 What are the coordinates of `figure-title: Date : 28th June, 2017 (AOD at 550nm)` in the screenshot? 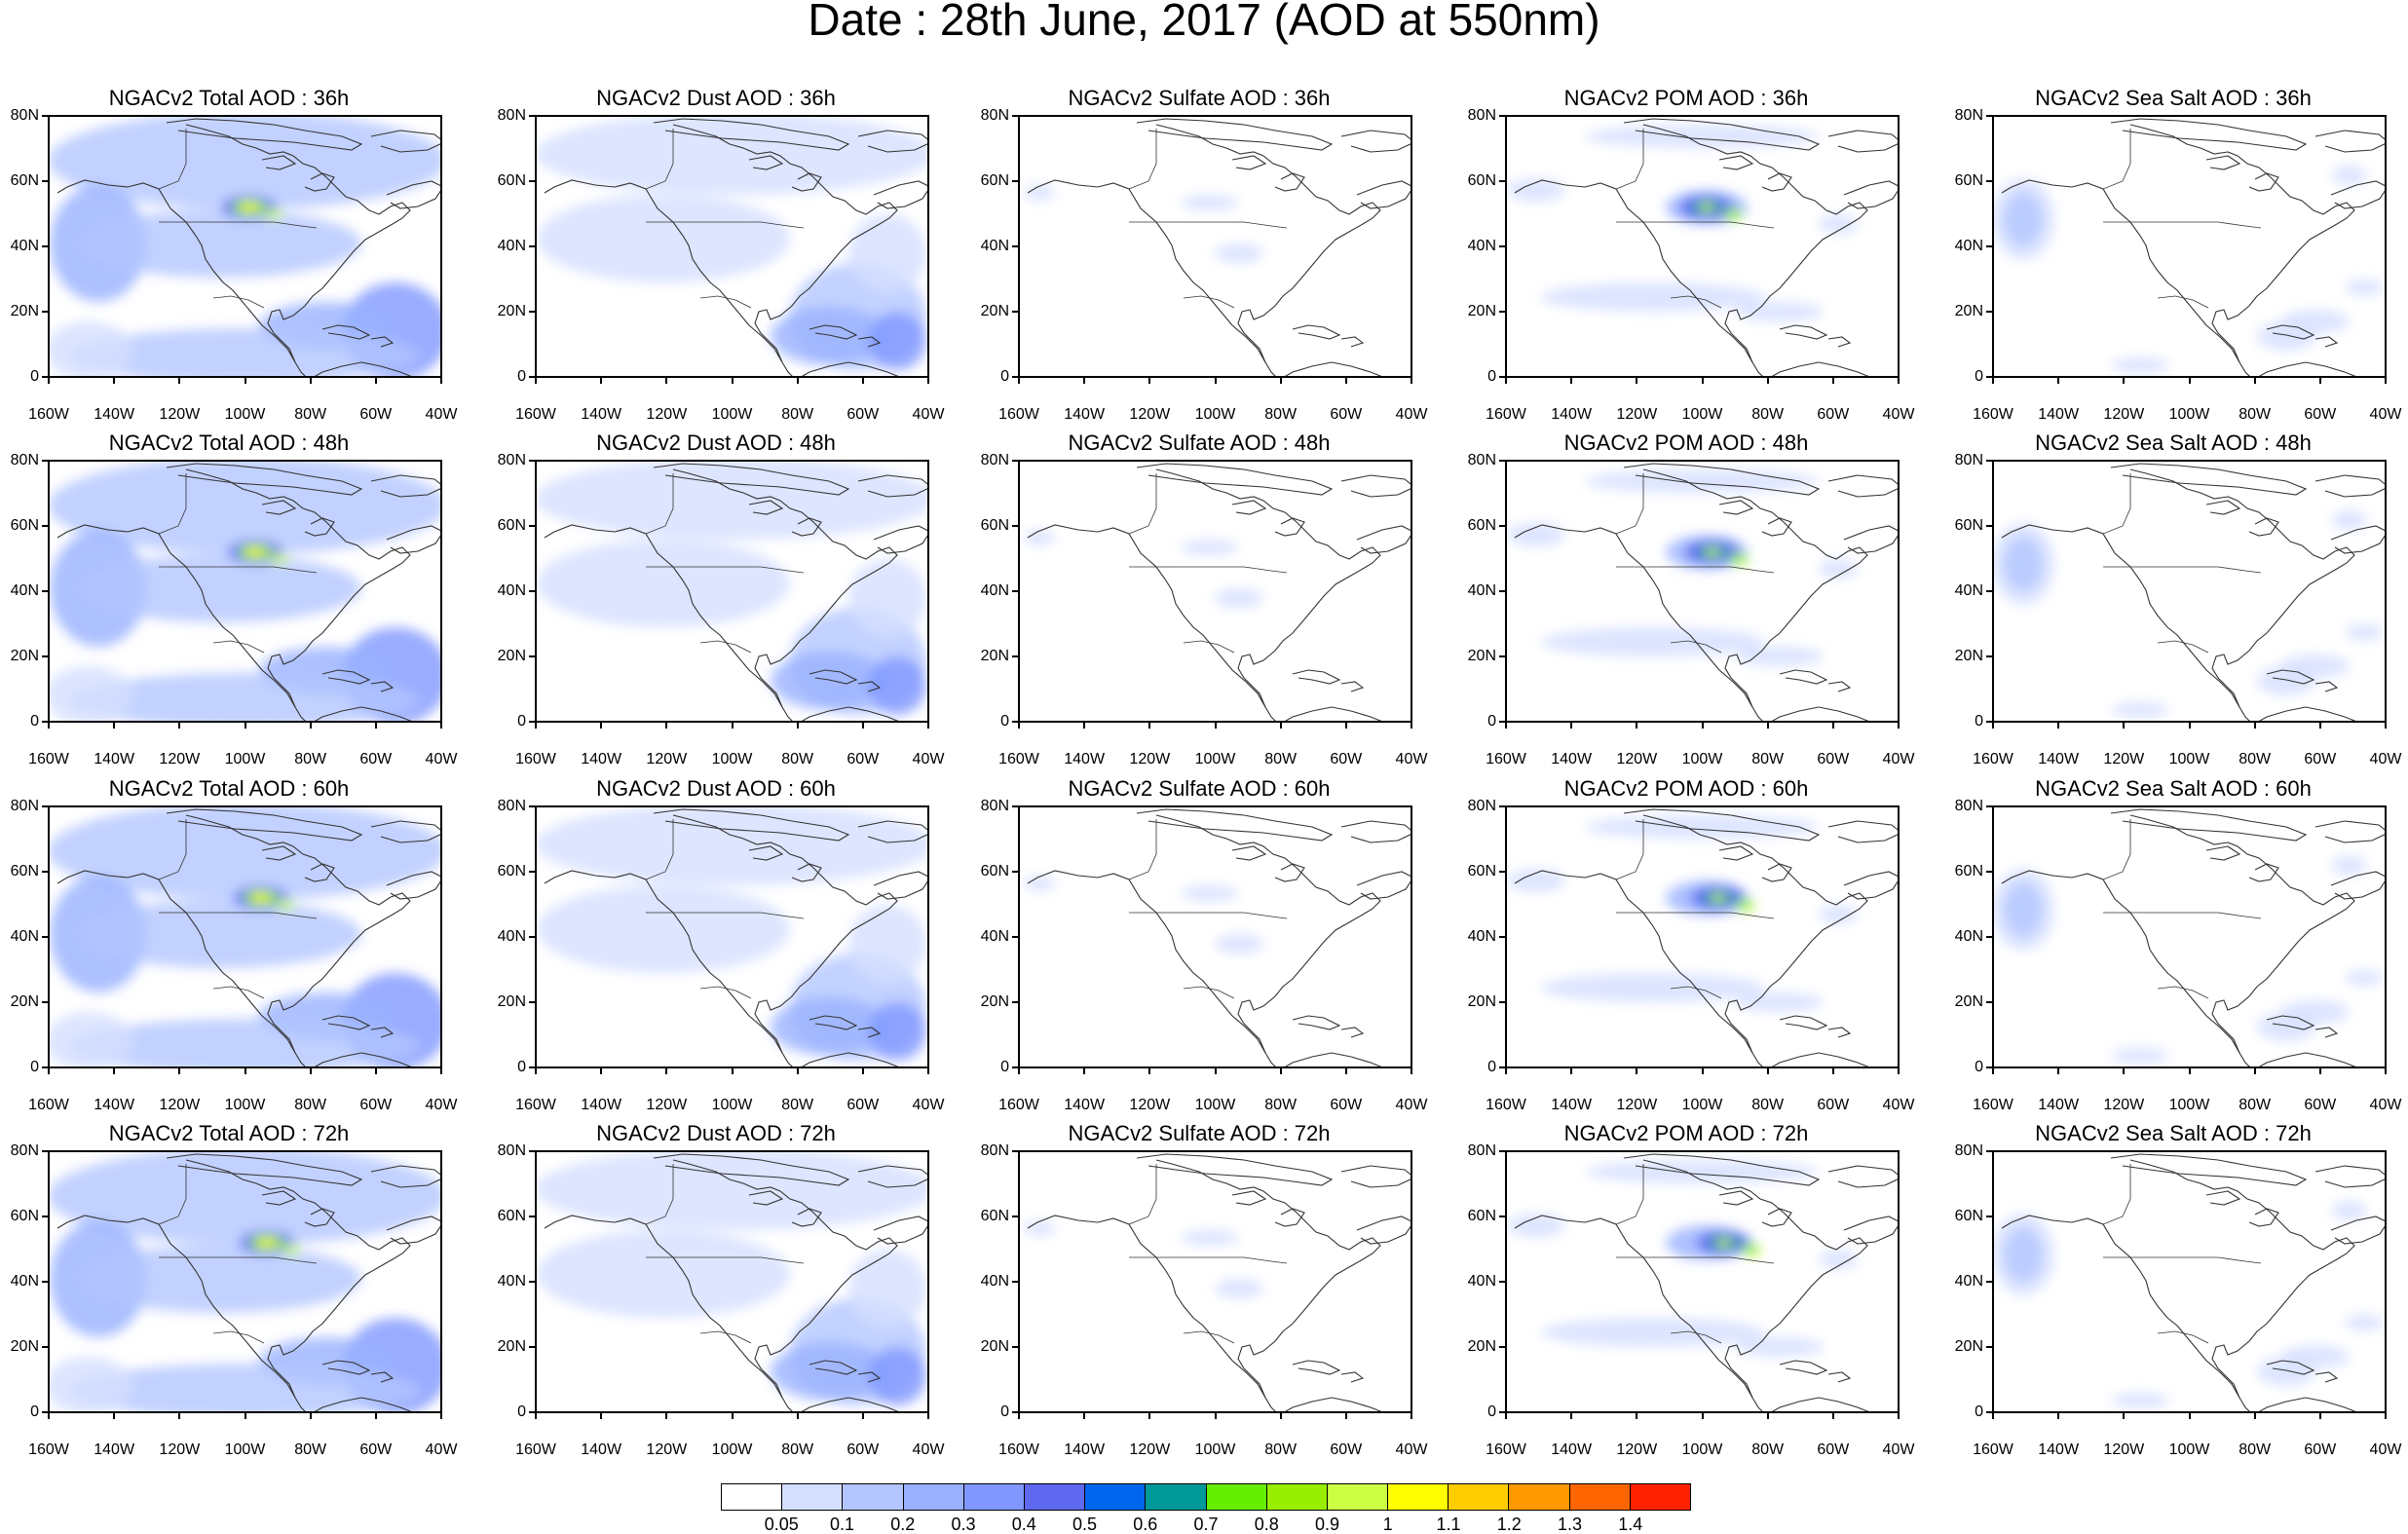 It's located at (1204, 22).